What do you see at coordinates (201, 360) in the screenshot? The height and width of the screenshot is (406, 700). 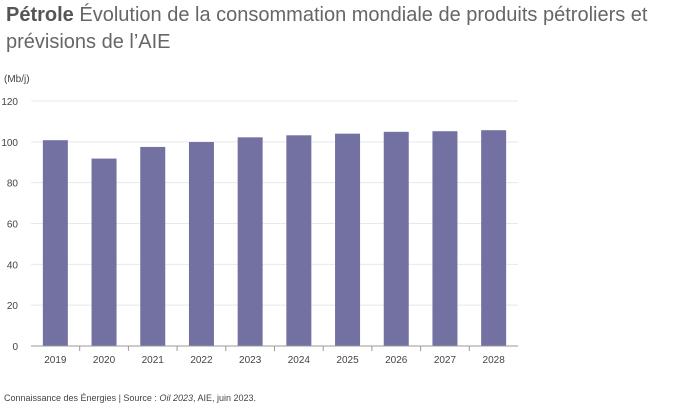 I see `x-tick-label: 2022` at bounding box center [201, 360].